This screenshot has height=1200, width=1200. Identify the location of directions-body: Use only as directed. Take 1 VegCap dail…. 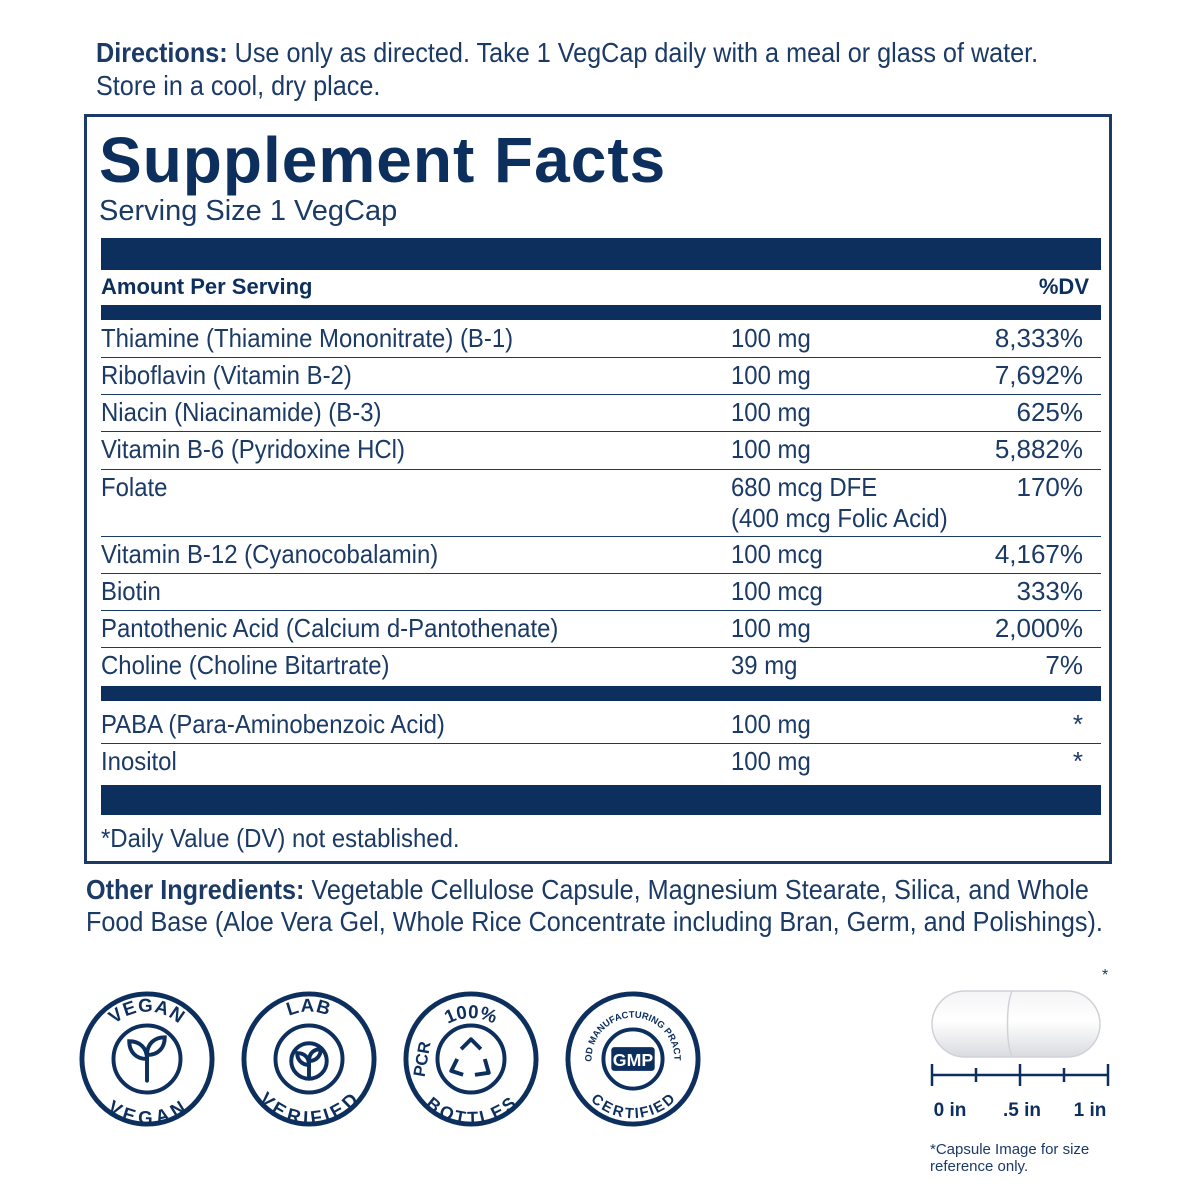
(567, 69).